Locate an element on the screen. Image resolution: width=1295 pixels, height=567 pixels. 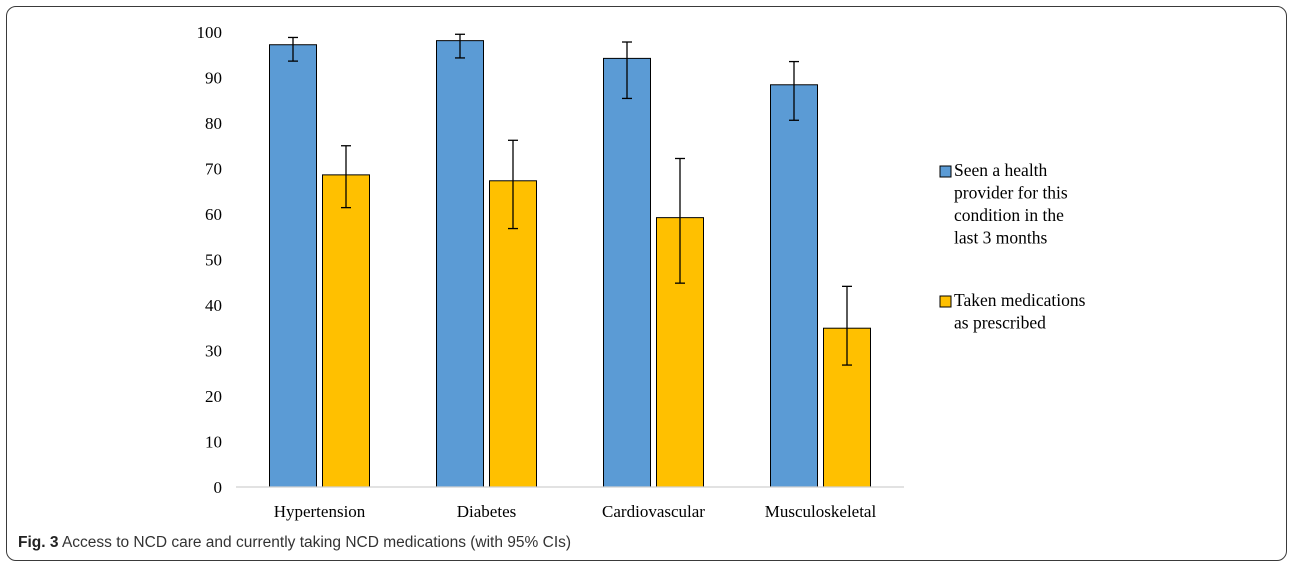
x-tick-label: Hypertension is located at coordinates (320, 511).